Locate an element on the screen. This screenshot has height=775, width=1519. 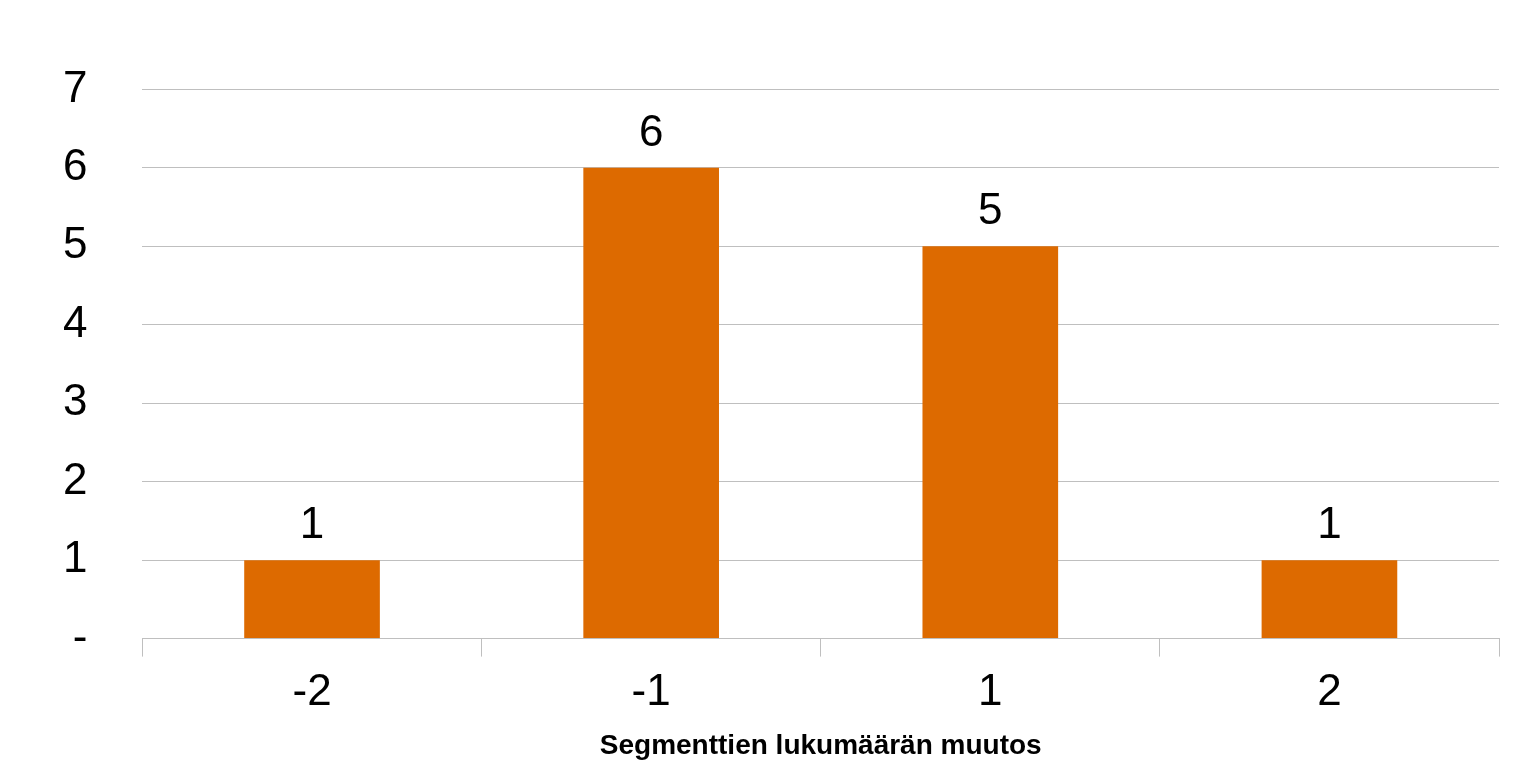
data-label: 5 is located at coordinates (990, 209).